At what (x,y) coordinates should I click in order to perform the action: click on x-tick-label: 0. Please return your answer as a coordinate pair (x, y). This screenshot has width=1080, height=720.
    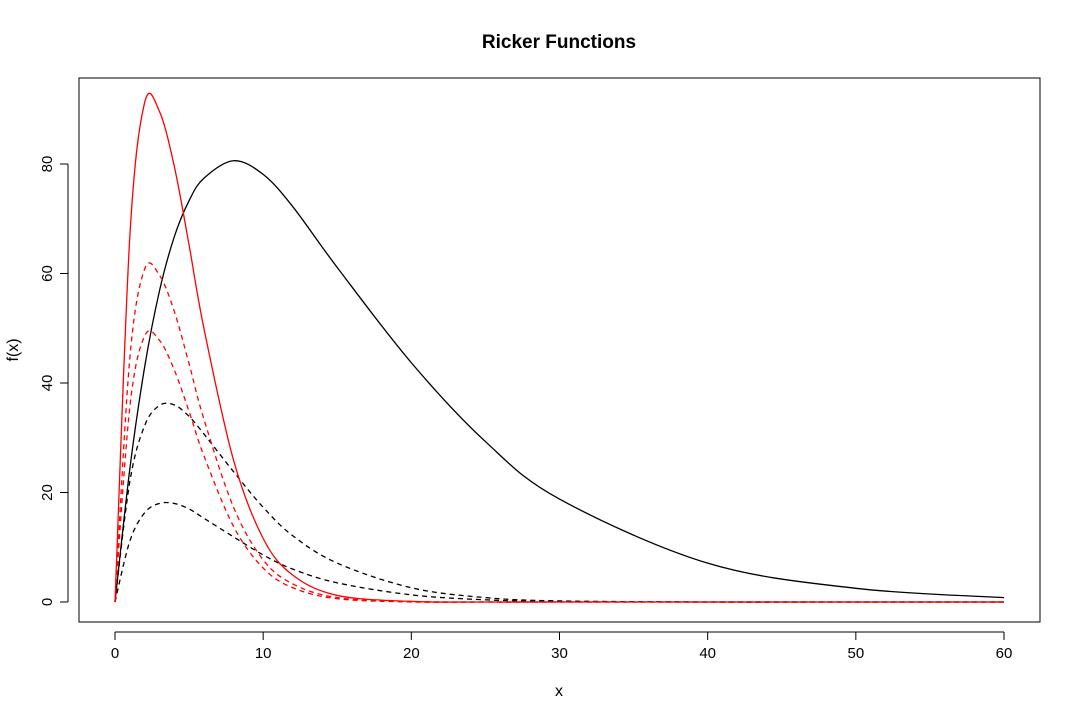
    Looking at the image, I should click on (115, 653).